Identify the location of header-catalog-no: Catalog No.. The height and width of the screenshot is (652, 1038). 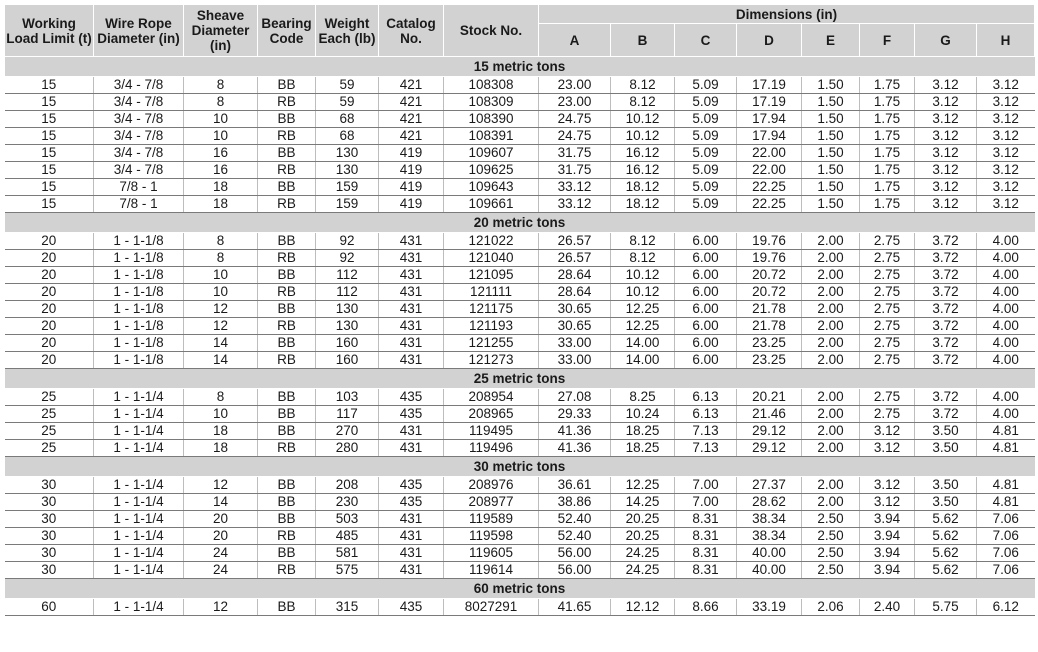
(411, 30).